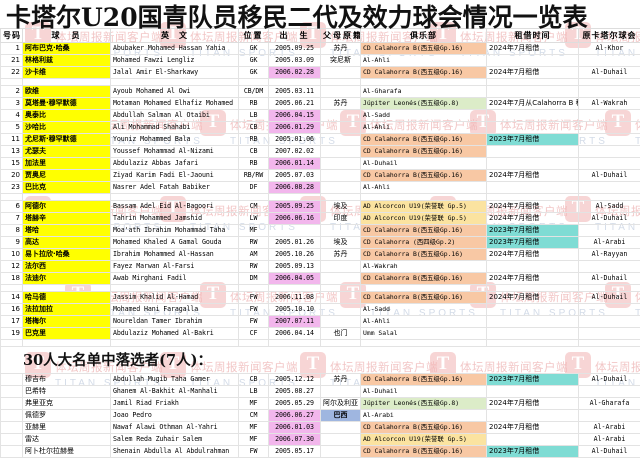 This screenshot has width=640, height=458. Describe the element at coordinates (12, 267) in the screenshot. I see `cell-num: 12` at that location.